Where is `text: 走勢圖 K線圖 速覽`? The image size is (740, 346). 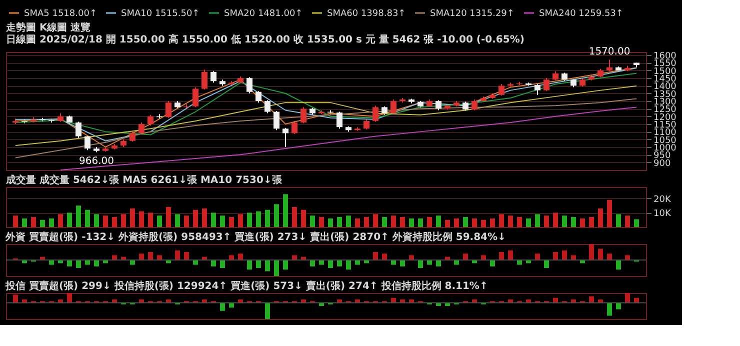 text: 走勢圖 K線圖 速覽 is located at coordinates (48, 28).